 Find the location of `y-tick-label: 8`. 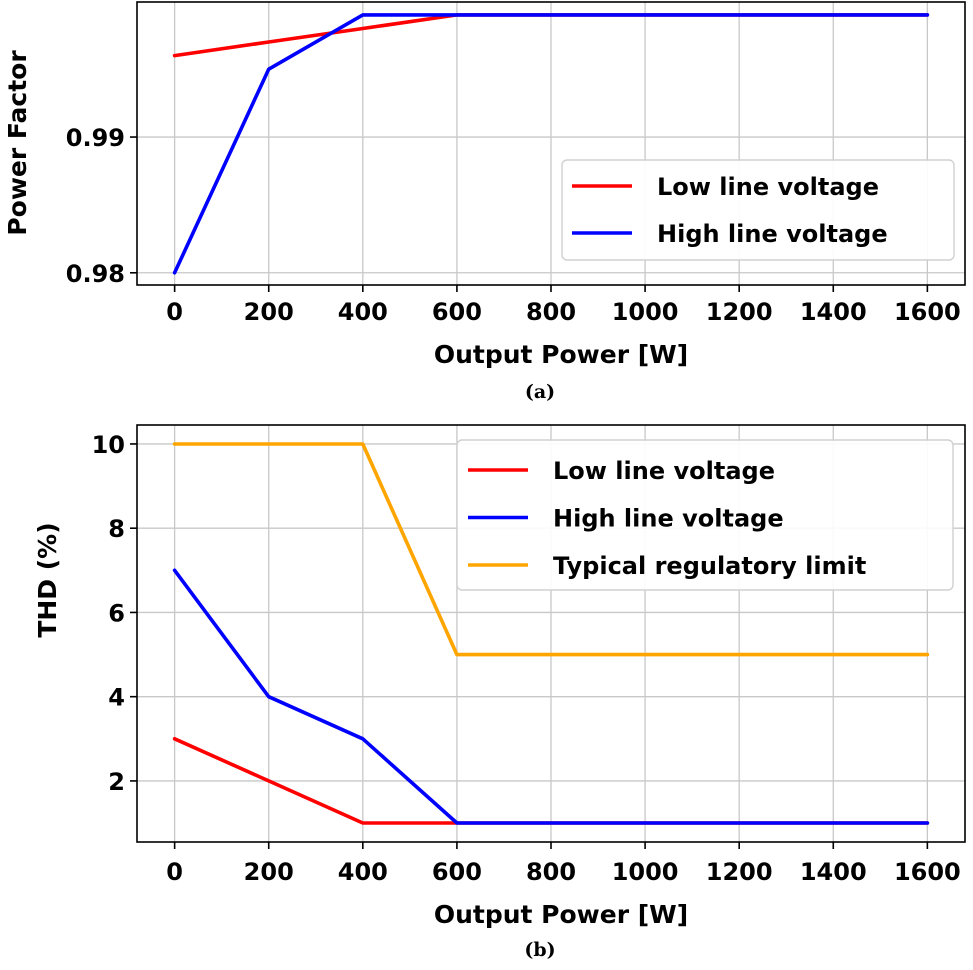

y-tick-label: 8 is located at coordinates (116, 529).